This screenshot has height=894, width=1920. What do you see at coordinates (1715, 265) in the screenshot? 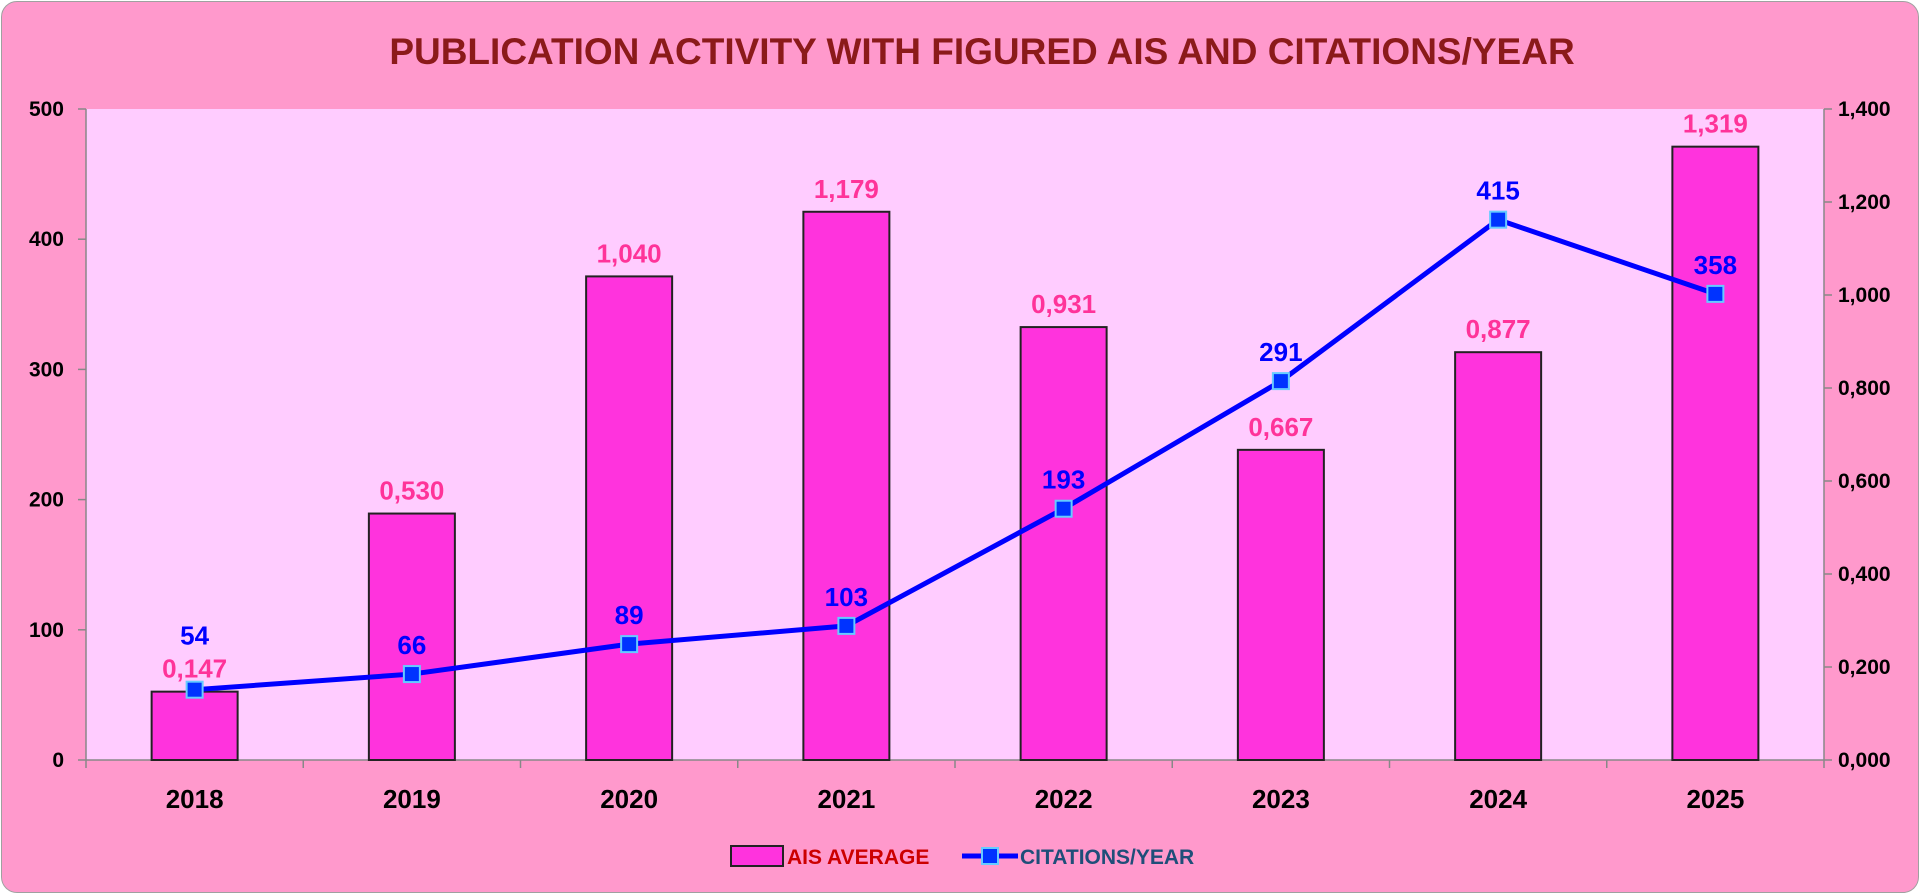
I see `line-data-label: 358` at bounding box center [1715, 265].